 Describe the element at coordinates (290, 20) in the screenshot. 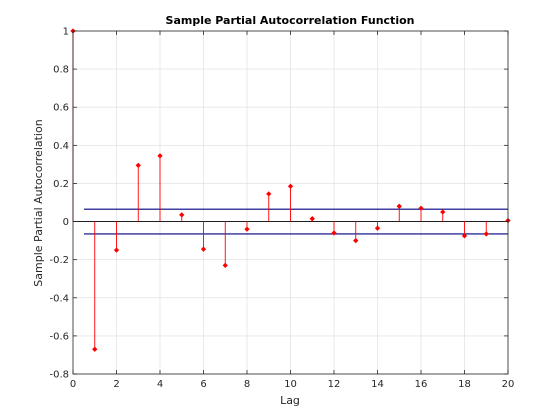

I see `chart-title: Sample Partial Autocorrelation Function` at that location.